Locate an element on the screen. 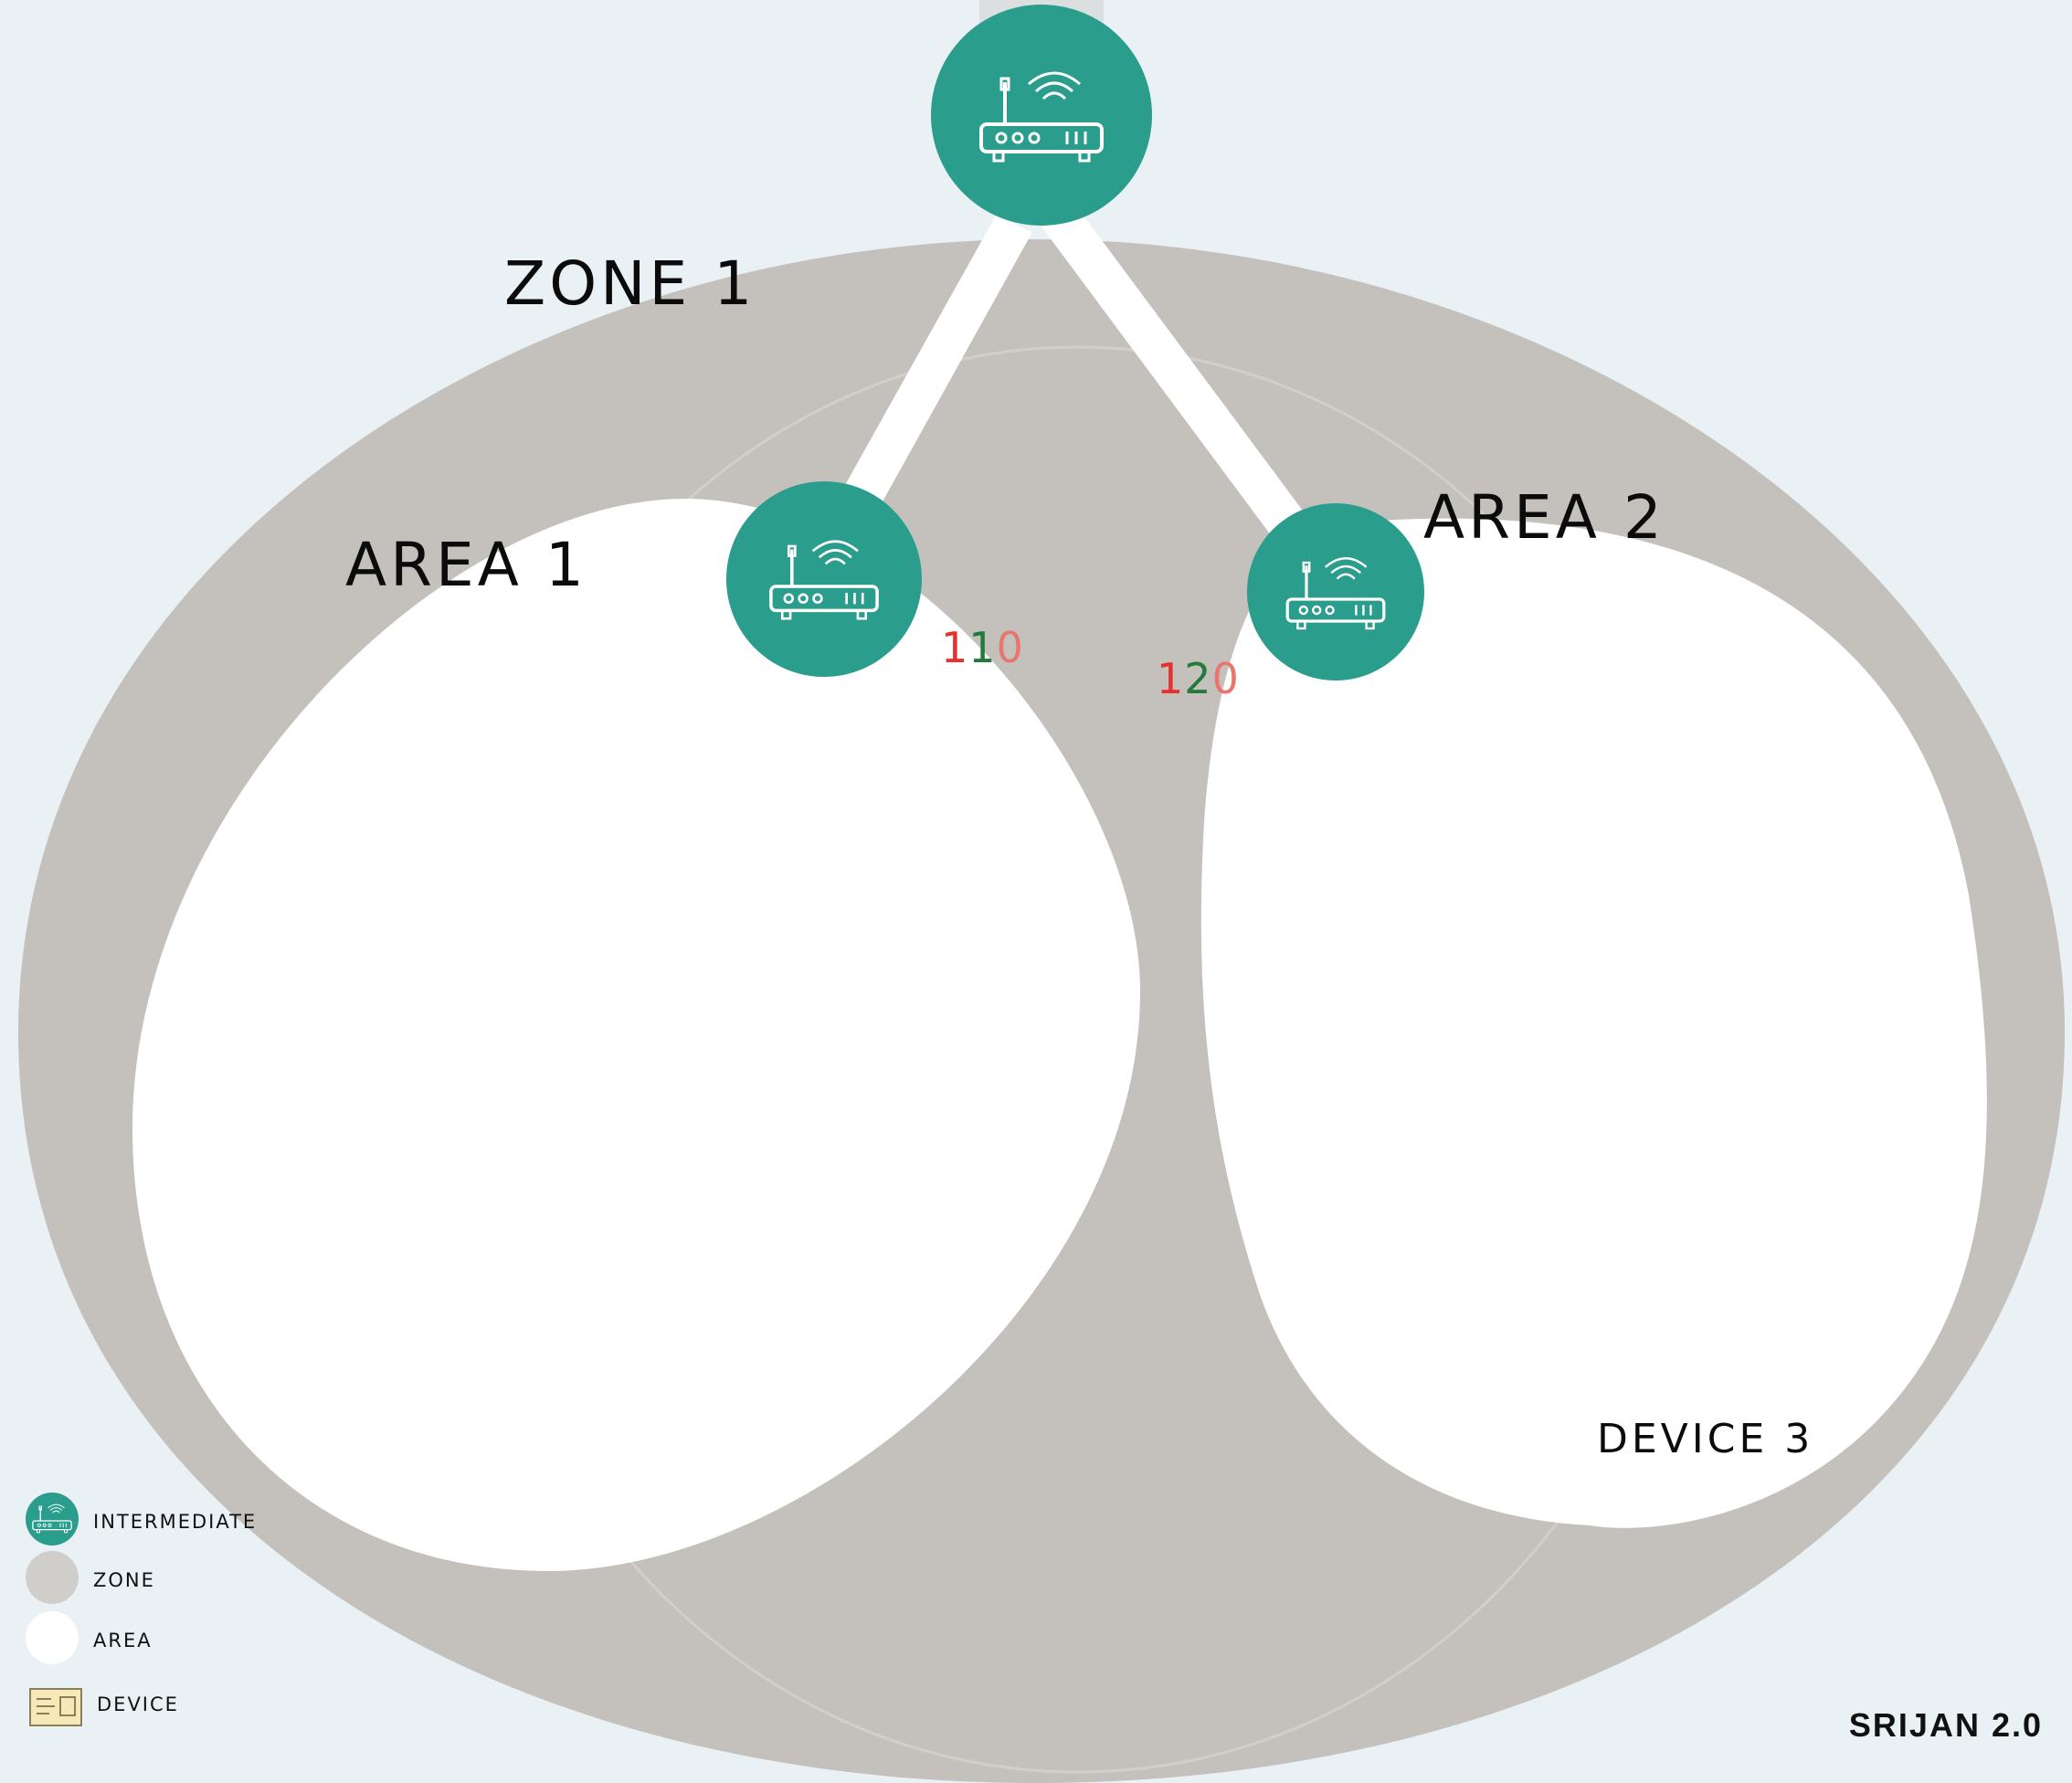 The width and height of the screenshot is (2072, 1783). router-area1 is located at coordinates (824, 579).